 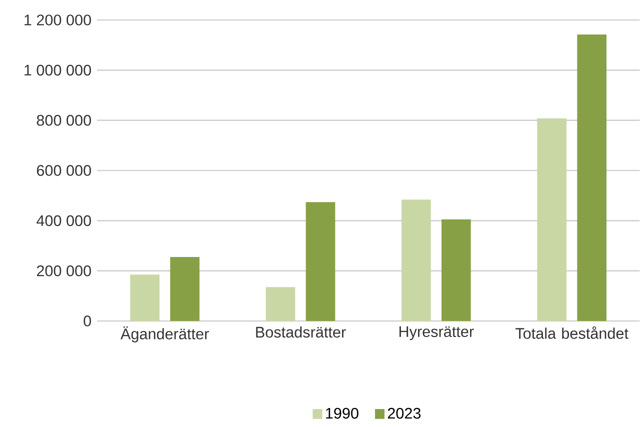 I want to click on y-tick-label: 1 200 000, so click(x=57, y=20).